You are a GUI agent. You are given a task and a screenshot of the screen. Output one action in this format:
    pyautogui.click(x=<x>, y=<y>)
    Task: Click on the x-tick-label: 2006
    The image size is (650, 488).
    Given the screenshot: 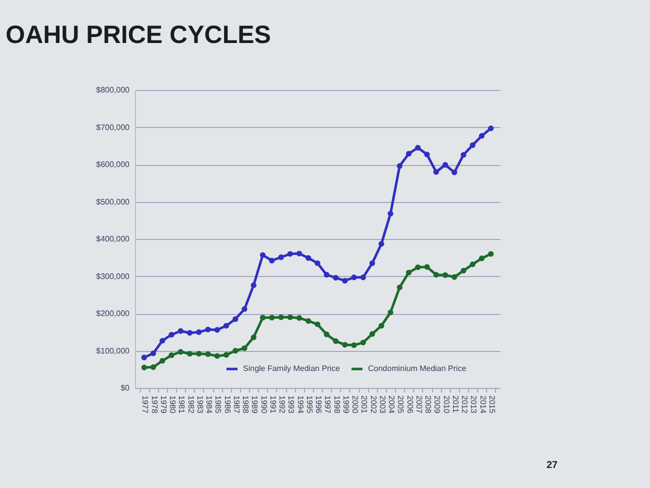 What is the action you would take?
    pyautogui.click(x=409, y=405)
    